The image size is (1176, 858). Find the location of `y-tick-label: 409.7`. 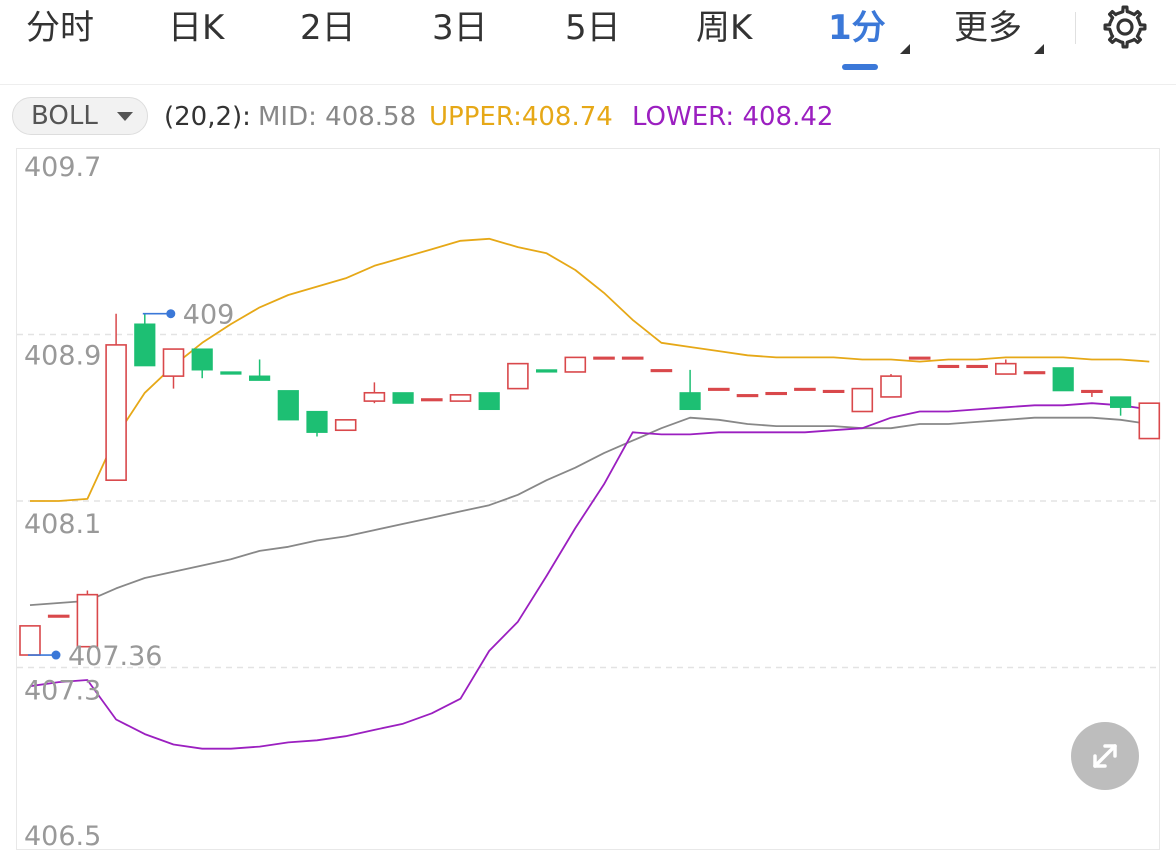

y-tick-label: 409.7 is located at coordinates (62, 167).